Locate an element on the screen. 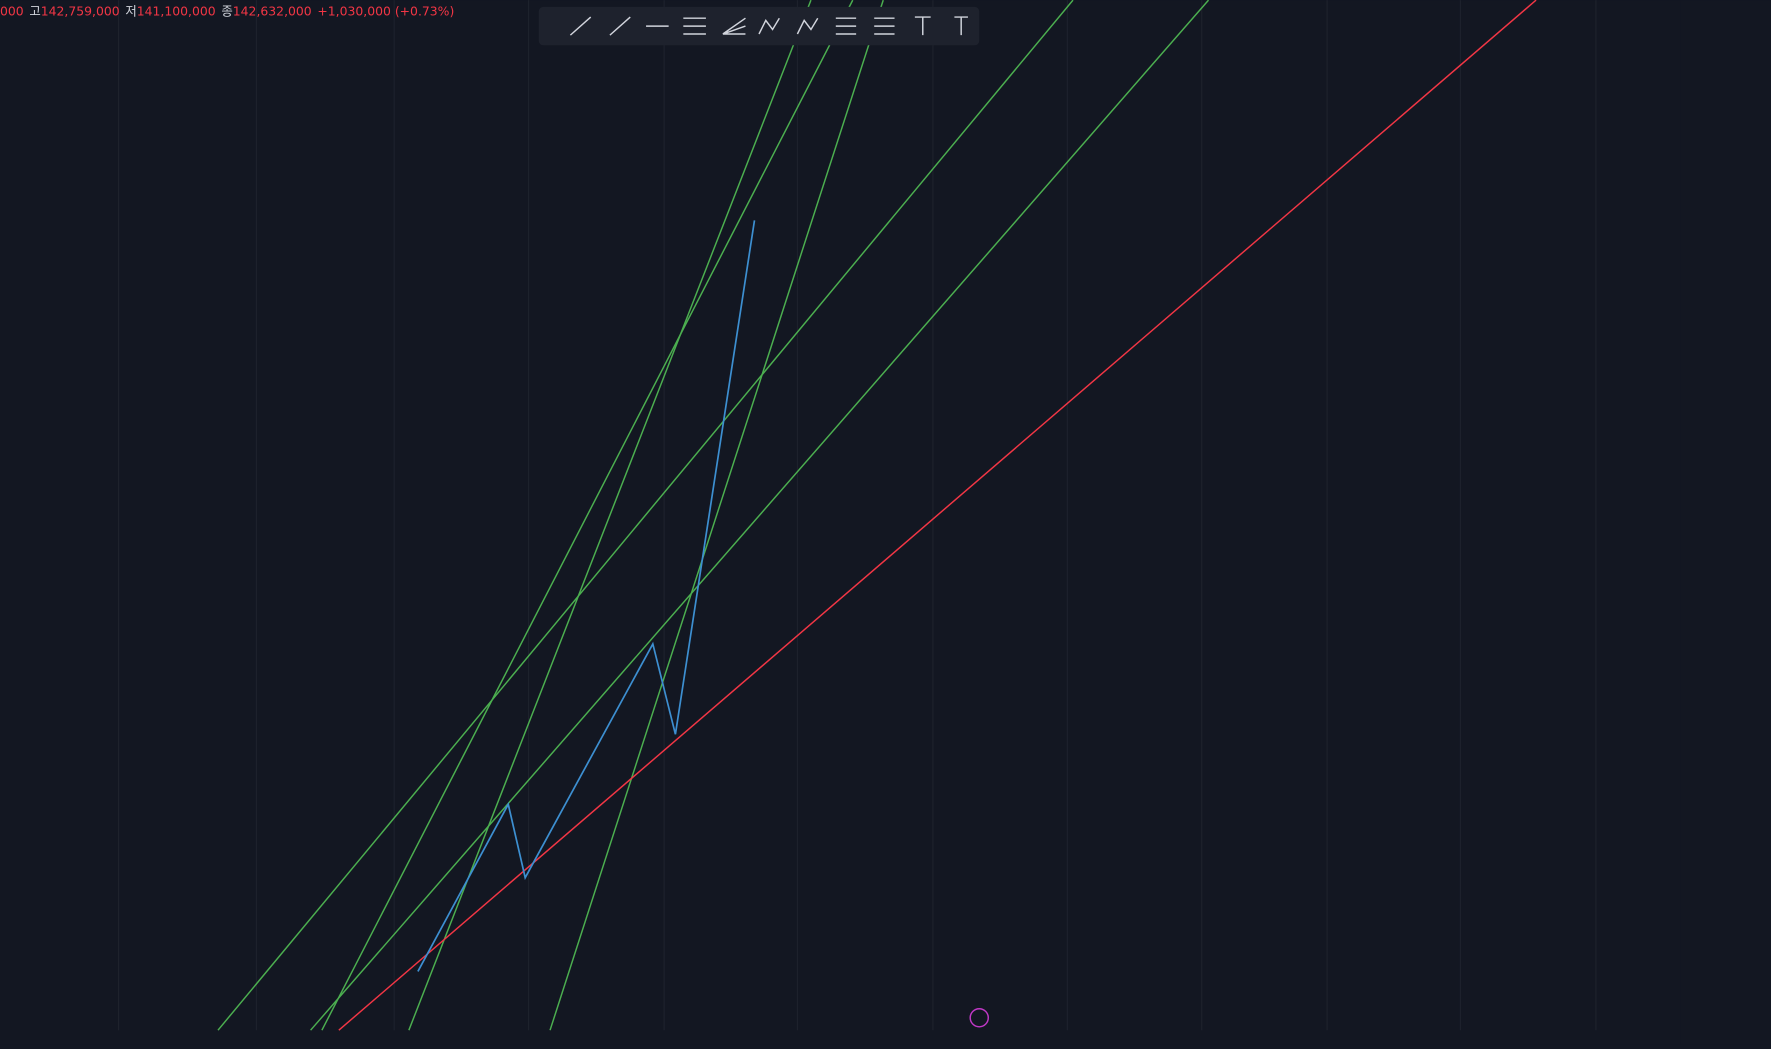  drawing-toolbar is located at coordinates (759, 26).